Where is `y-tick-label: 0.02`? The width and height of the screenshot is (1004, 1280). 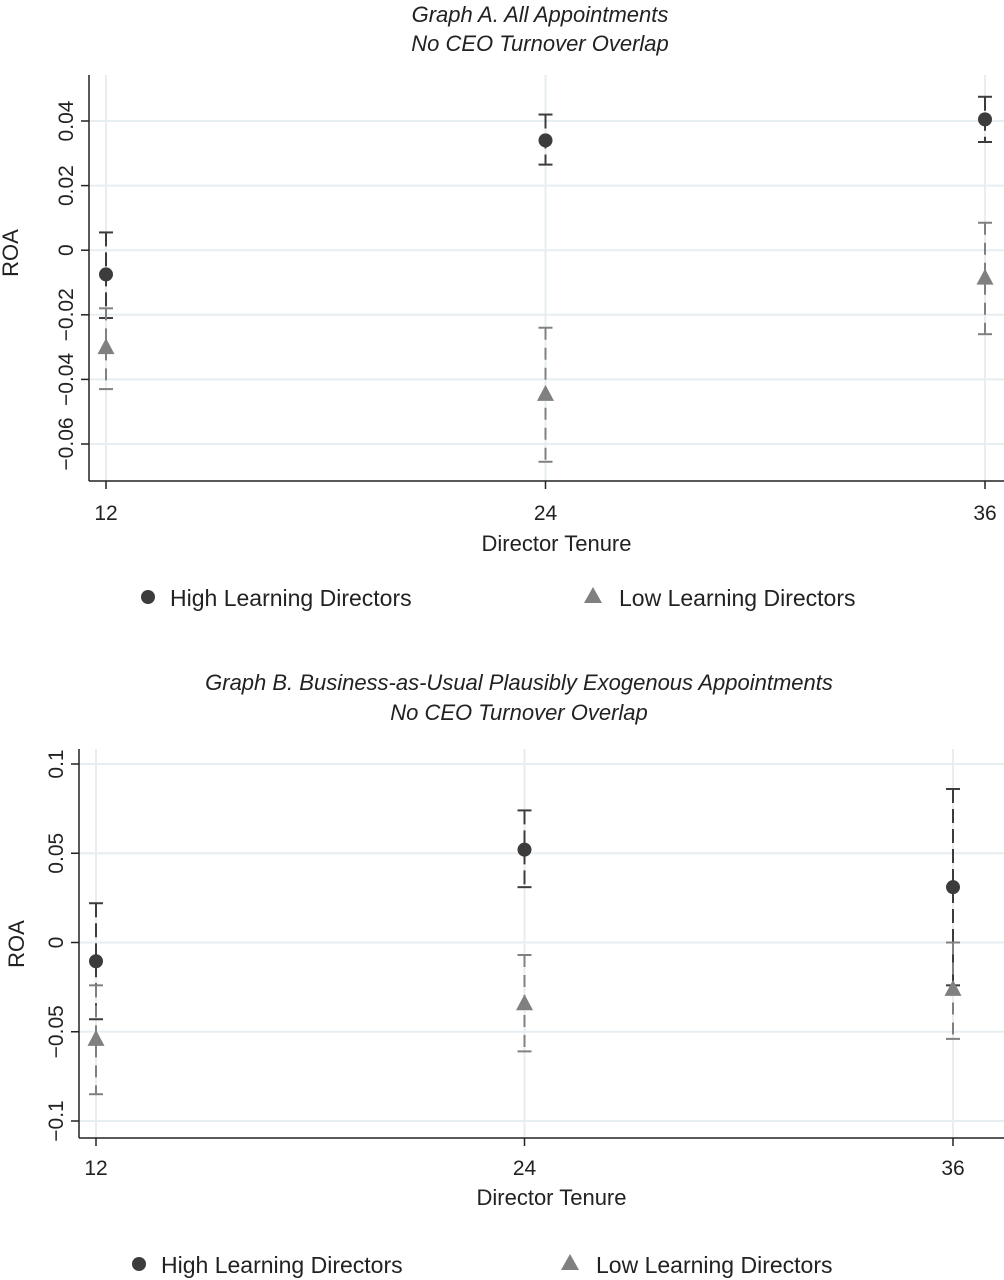
y-tick-label: 0.02 is located at coordinates (66, 185).